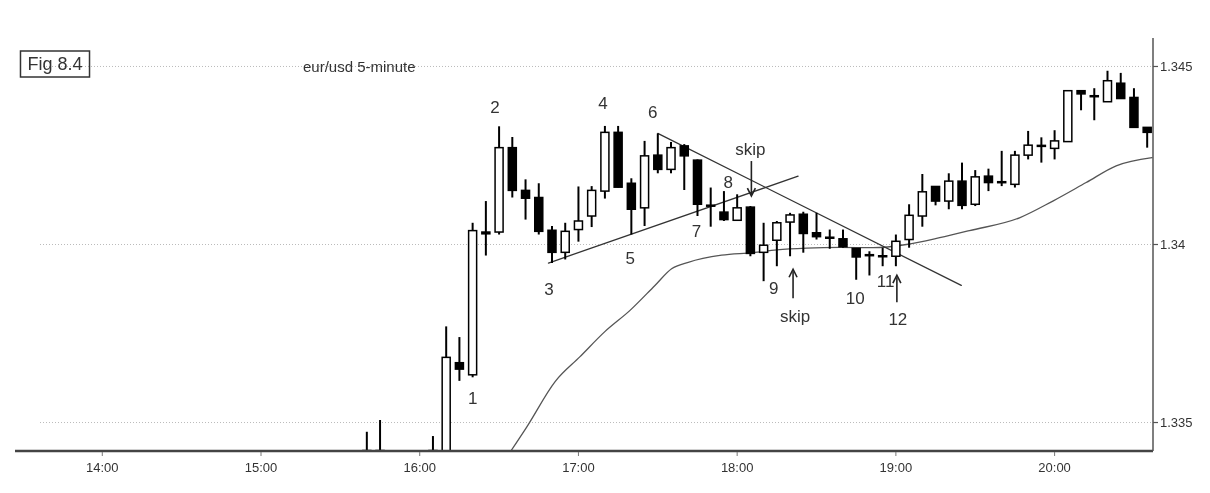 Image resolution: width=1210 pixels, height=493 pixels. What do you see at coordinates (728, 182) in the screenshot?
I see `annotation: 8` at bounding box center [728, 182].